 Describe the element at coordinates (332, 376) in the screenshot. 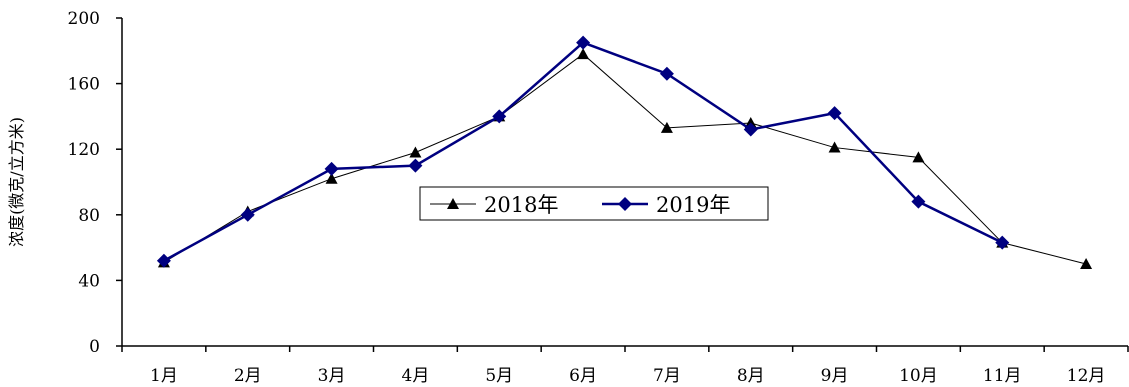

I see `x-tick-label: 3月` at that location.